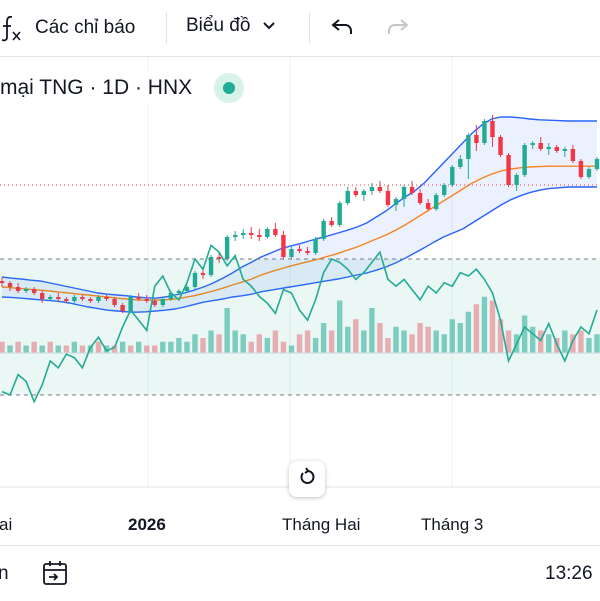  I want to click on timeframe-label: n, so click(4, 573).